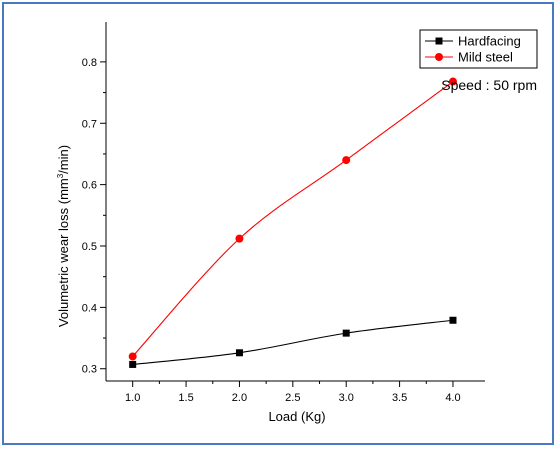  I want to click on legend-marker-mild-steel, so click(439, 57).